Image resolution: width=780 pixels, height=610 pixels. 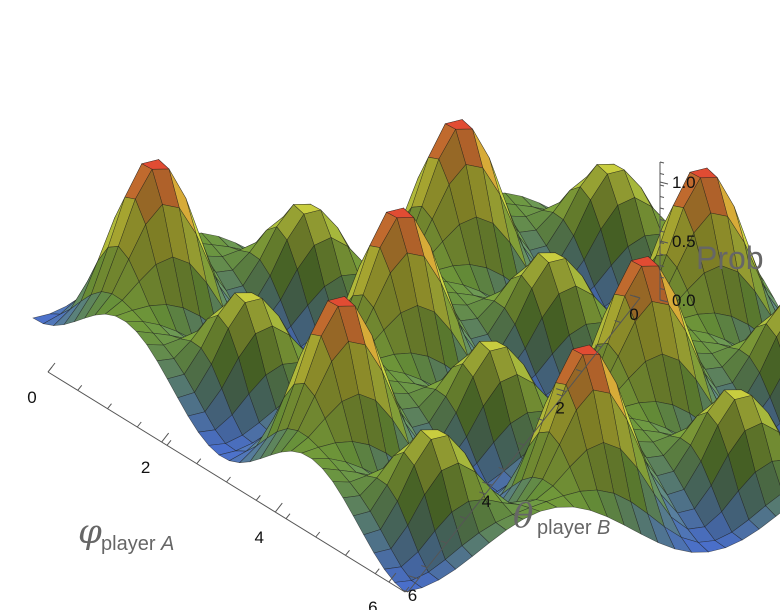 I want to click on y-tick-label: 6, so click(x=412, y=595).